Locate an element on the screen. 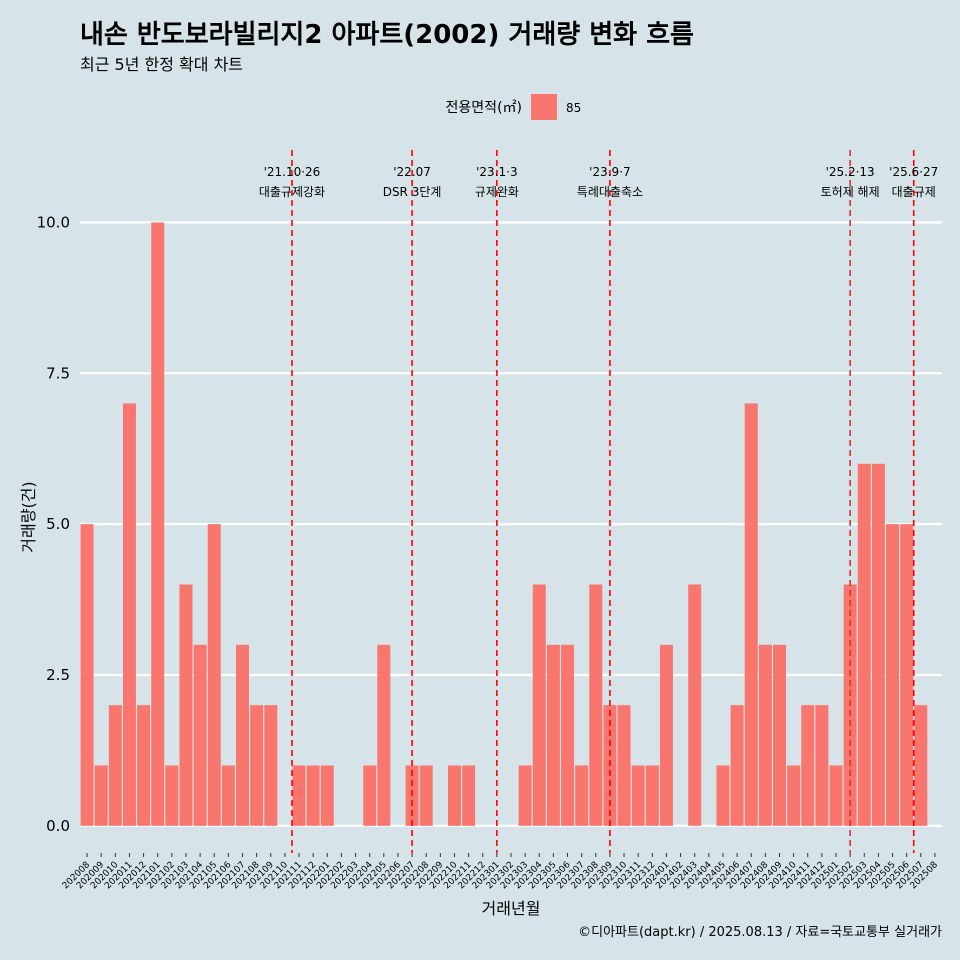 This screenshot has height=960, width=960. legend-swatch is located at coordinates (544, 107).